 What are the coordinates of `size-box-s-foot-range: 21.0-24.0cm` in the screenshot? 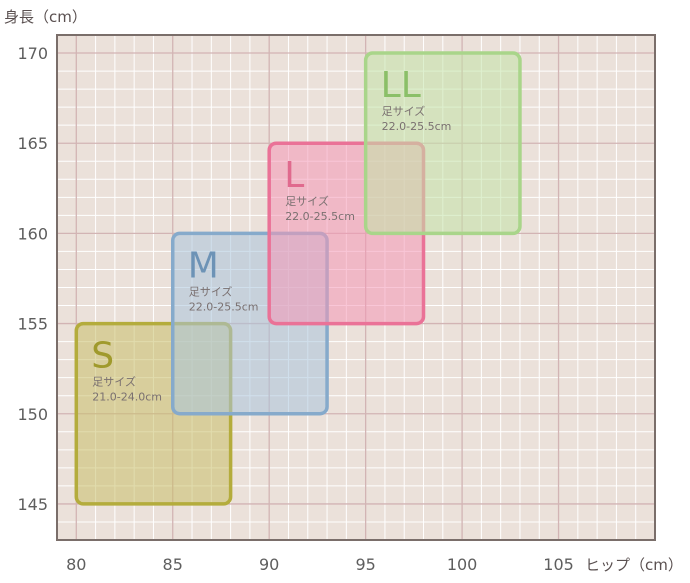 It's located at (127, 397).